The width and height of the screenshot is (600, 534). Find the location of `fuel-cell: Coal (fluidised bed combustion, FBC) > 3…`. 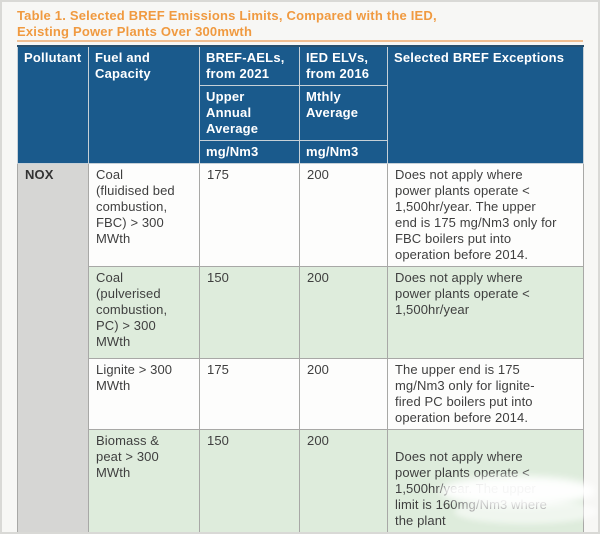

fuel-cell: Coal (fluidised bed combustion, FBC) > 3… is located at coordinates (144, 215).